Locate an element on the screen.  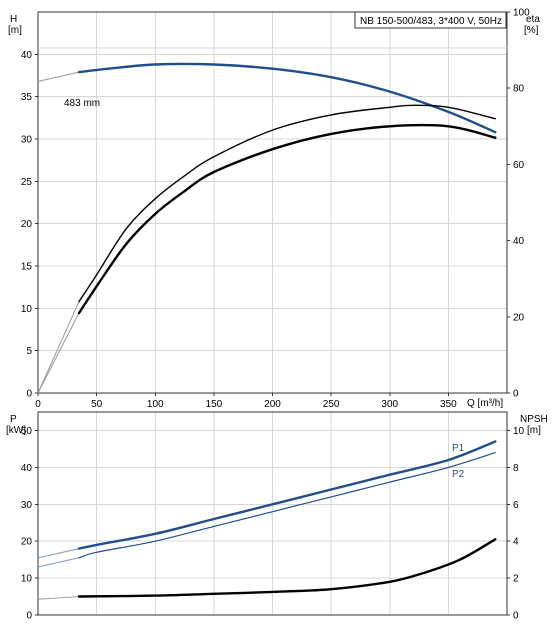
right-tick-label-6: 6 is located at coordinates (516, 505).